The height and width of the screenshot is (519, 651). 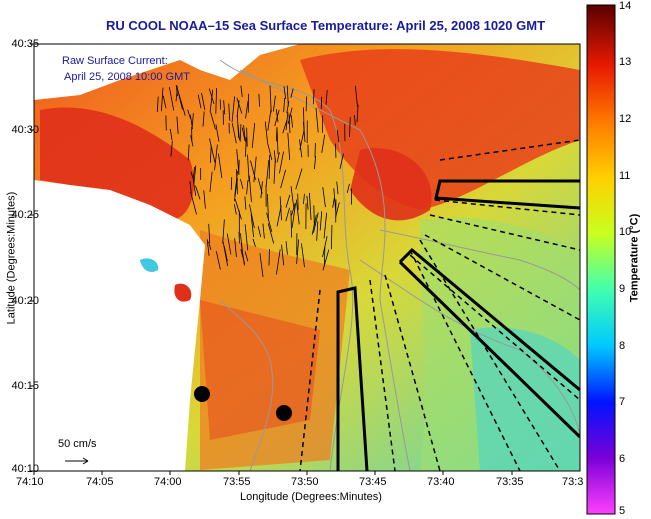 I want to click on x-tick: 73:35, so click(x=510, y=482).